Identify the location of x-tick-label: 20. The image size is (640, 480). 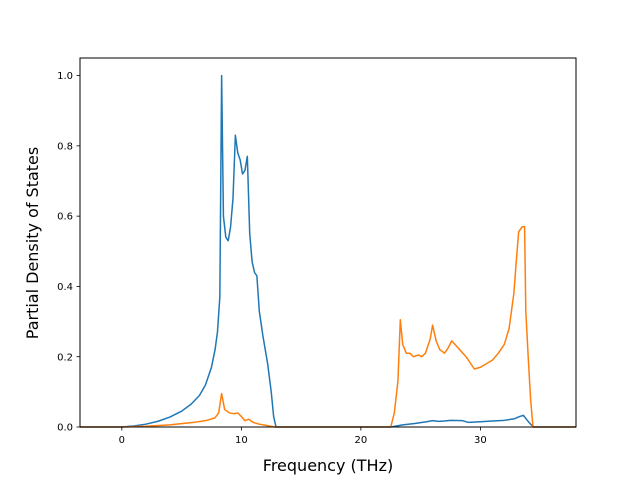
(361, 440).